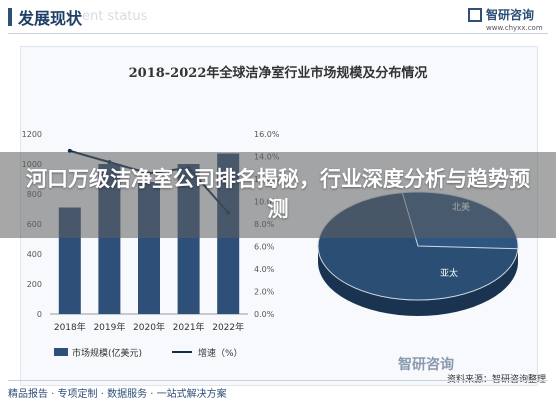 This screenshot has height=400, width=556. What do you see at coordinates (69, 150) in the screenshot?
I see `growth-point` at bounding box center [69, 150].